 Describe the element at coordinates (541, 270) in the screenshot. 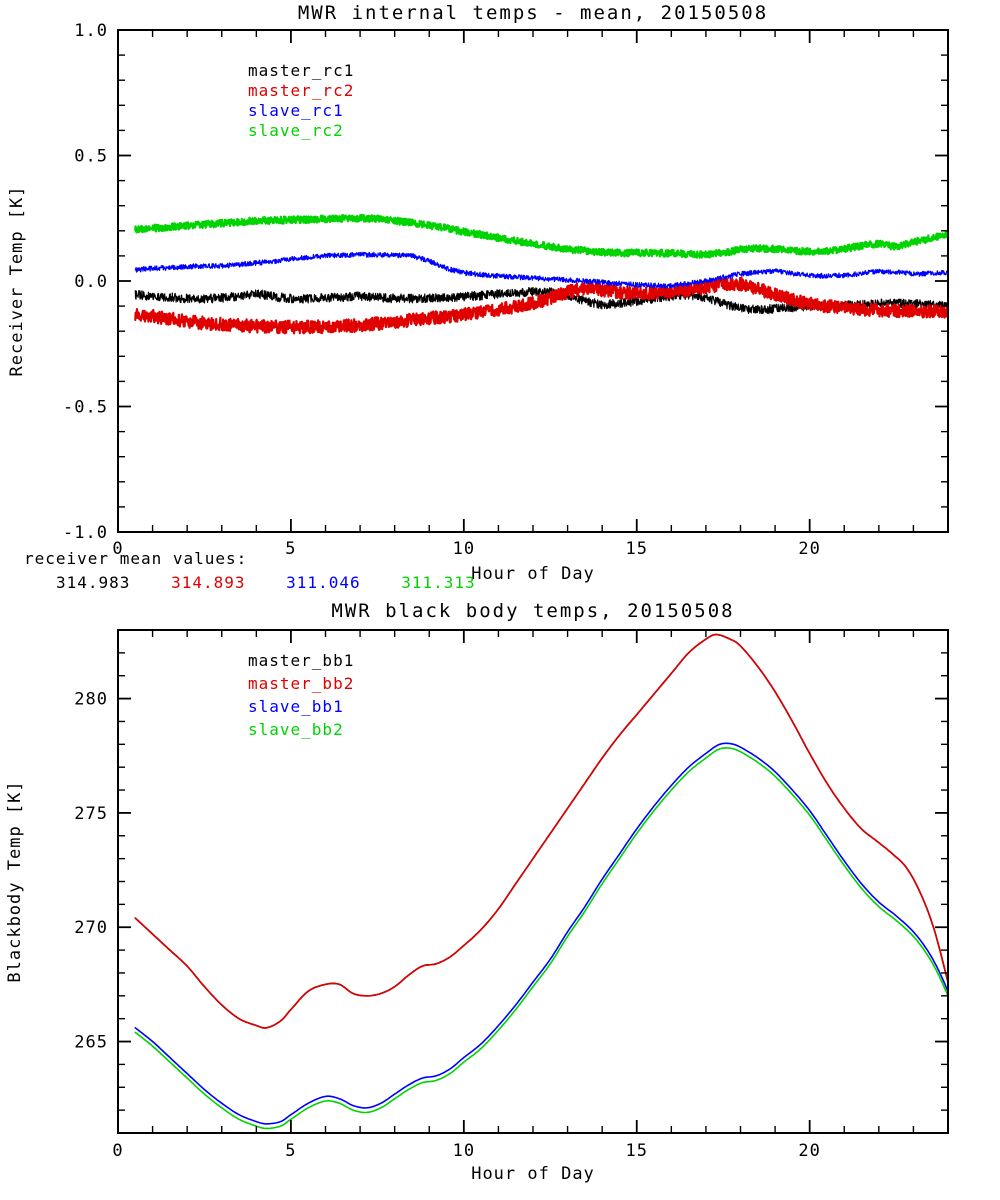

I see `series-slave_rc1-line` at that location.